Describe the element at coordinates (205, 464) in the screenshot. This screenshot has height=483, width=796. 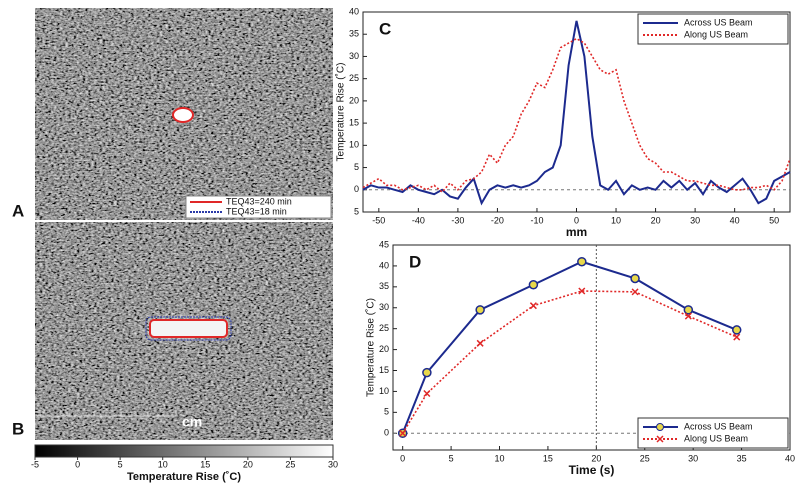
I see `colorbar-tick-label: 15` at that location.